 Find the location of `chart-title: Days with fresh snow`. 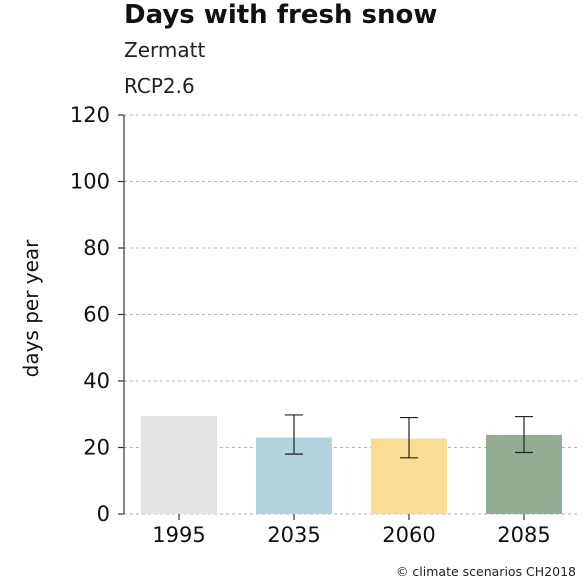

chart-title: Days with fresh snow is located at coordinates (281, 15).